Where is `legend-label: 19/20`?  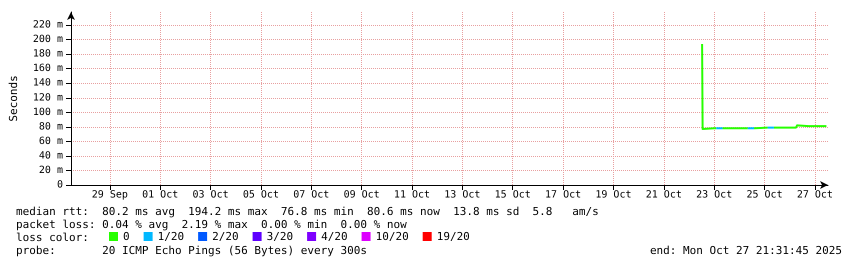 legend-label: 19/20 is located at coordinates (453, 236).